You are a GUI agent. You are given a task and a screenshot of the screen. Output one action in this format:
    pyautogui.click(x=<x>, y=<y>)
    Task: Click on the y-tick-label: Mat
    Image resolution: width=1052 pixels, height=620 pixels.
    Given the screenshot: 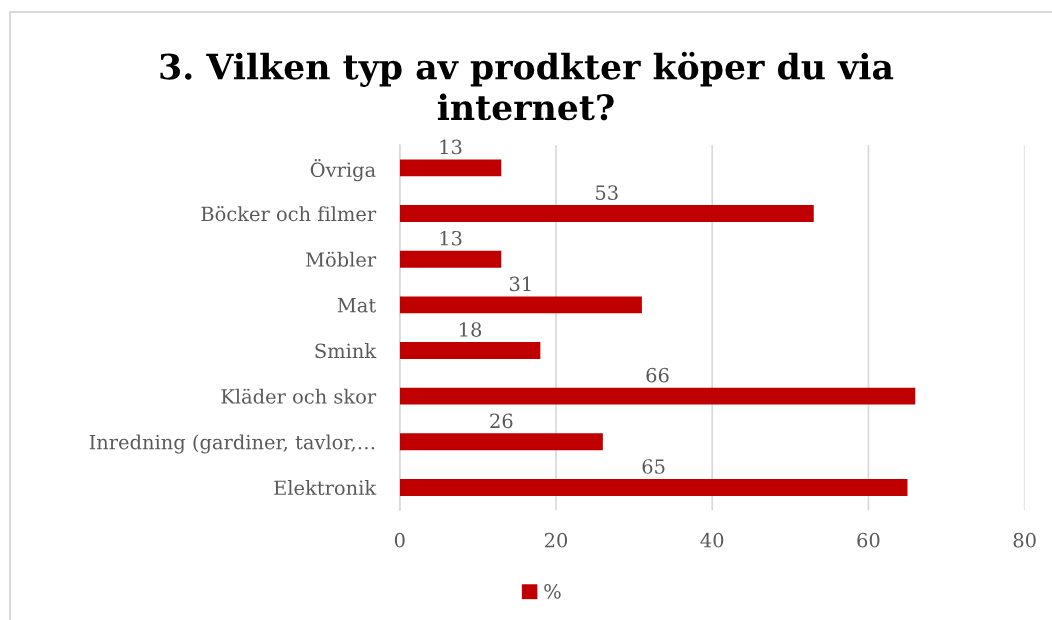 What is the action you would take?
    pyautogui.click(x=356, y=305)
    